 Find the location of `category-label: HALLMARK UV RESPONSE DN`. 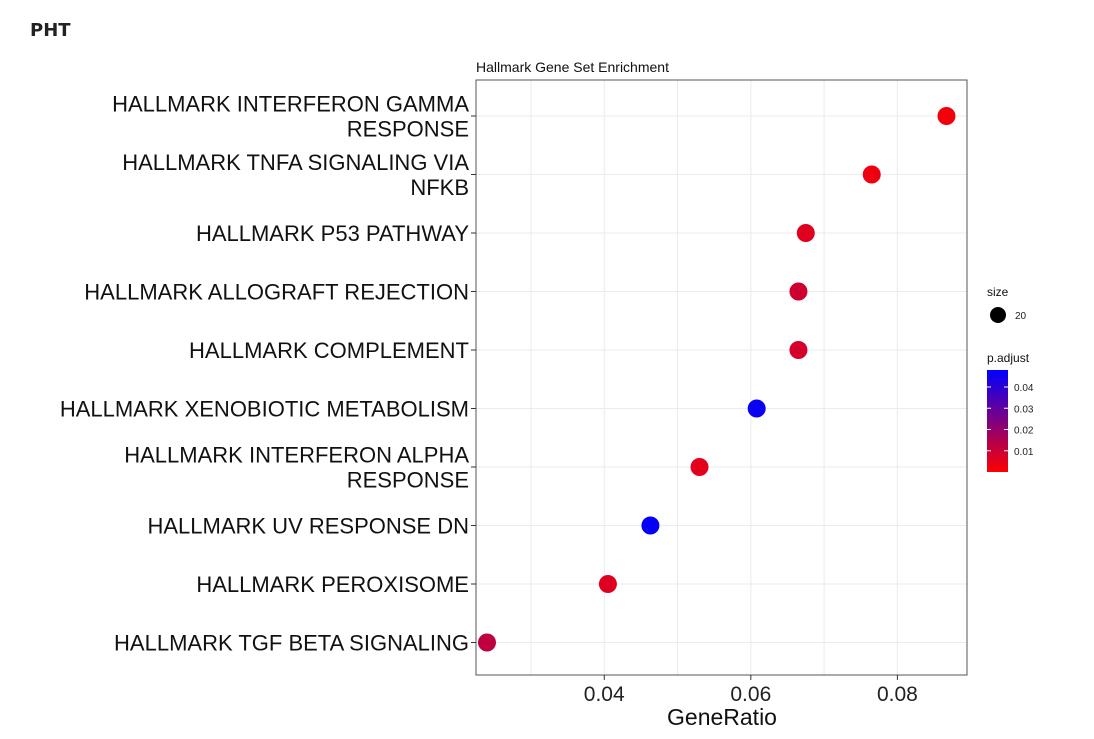

category-label: HALLMARK UV RESPONSE DN is located at coordinates (308, 526).